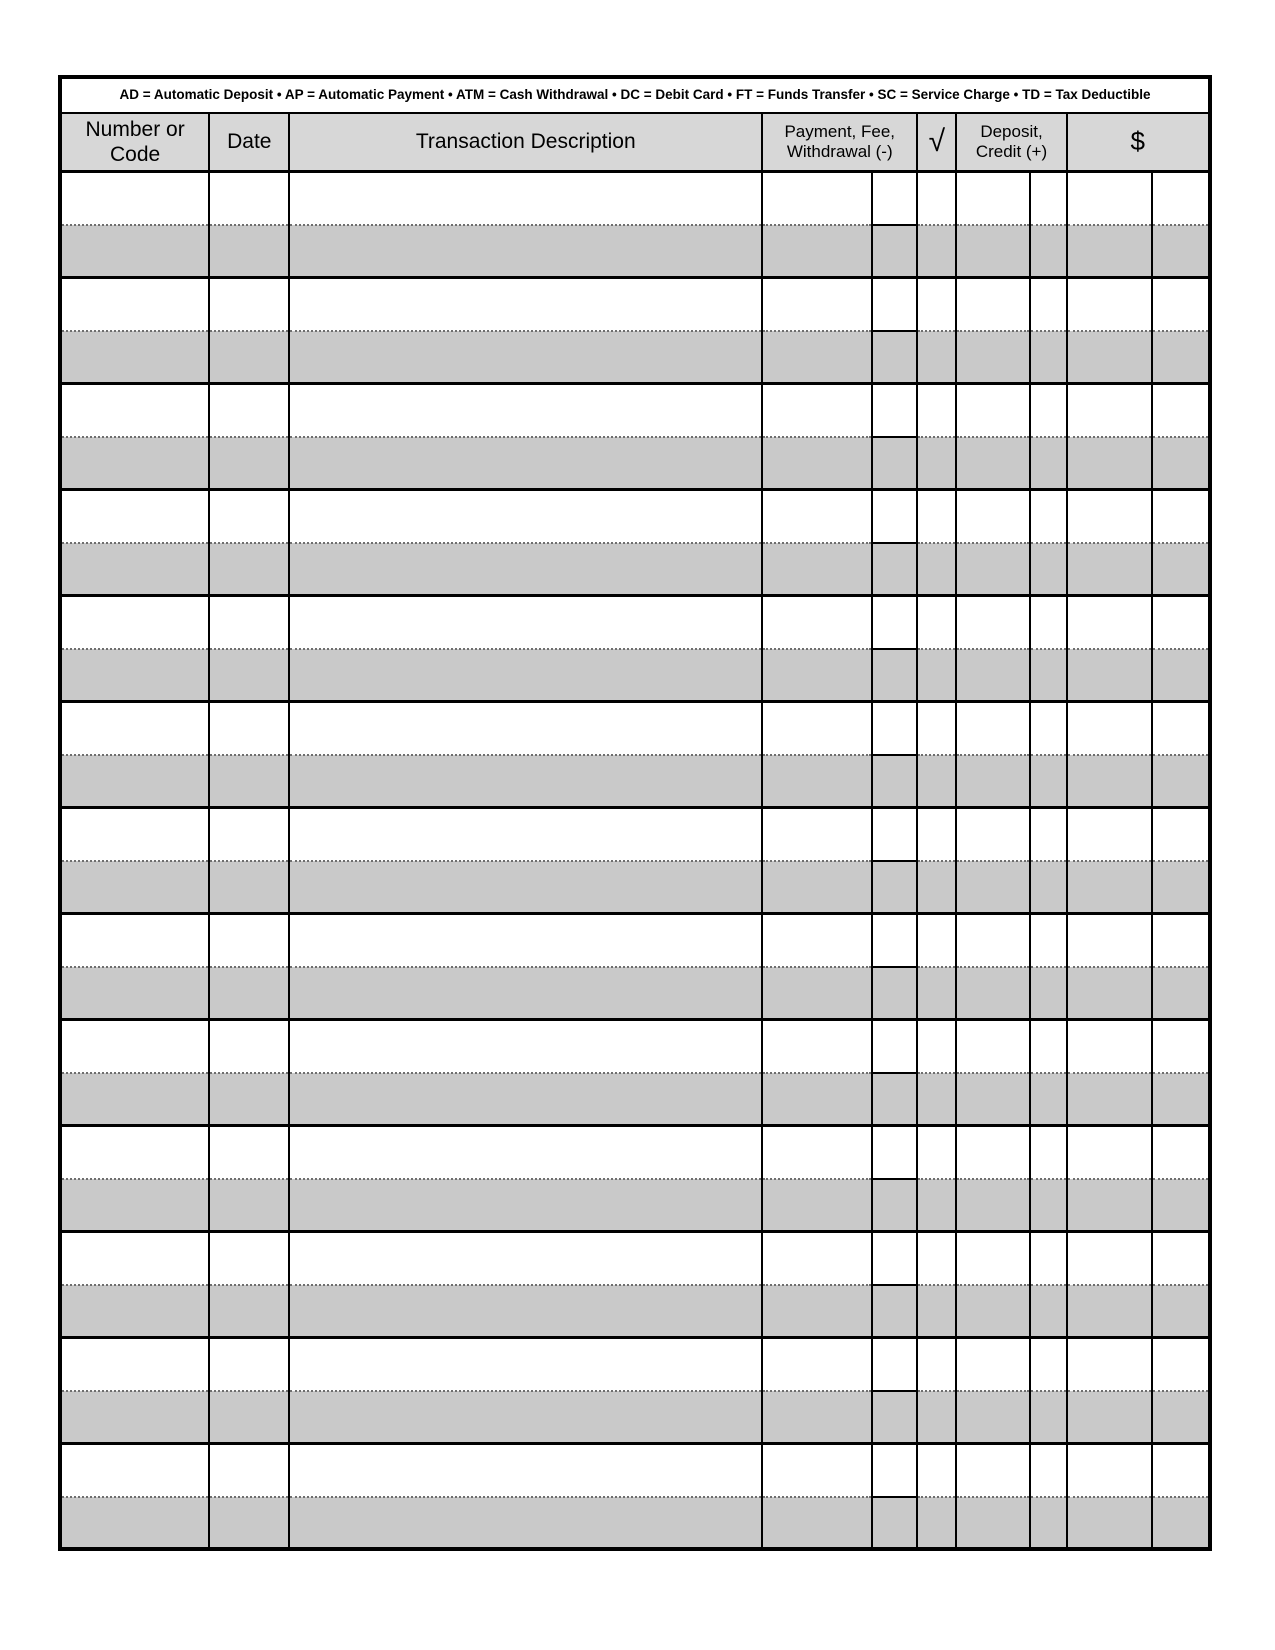  I want to click on column-header-payment-fee-withdrawal: Payment, Fee, Withdrawal (-), so click(840, 143).